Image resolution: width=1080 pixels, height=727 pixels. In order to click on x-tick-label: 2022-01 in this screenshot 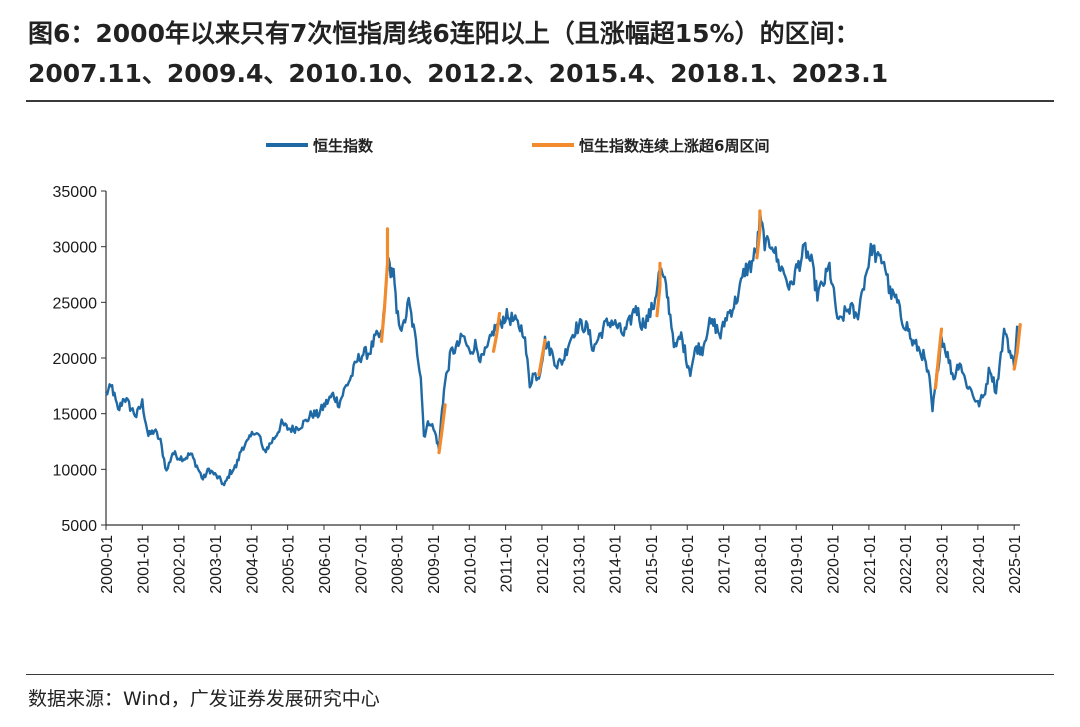, I will do `click(906, 564)`.